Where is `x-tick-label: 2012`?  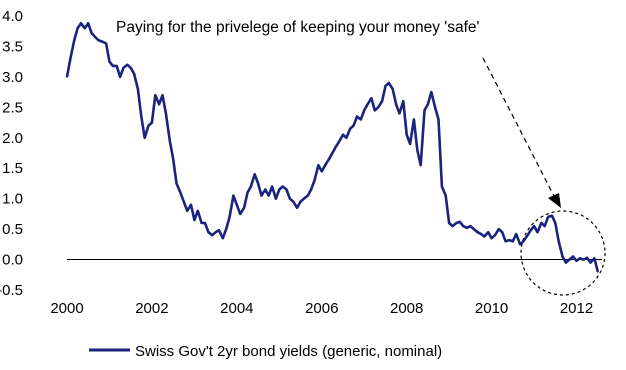
x-tick-label: 2012 is located at coordinates (576, 308).